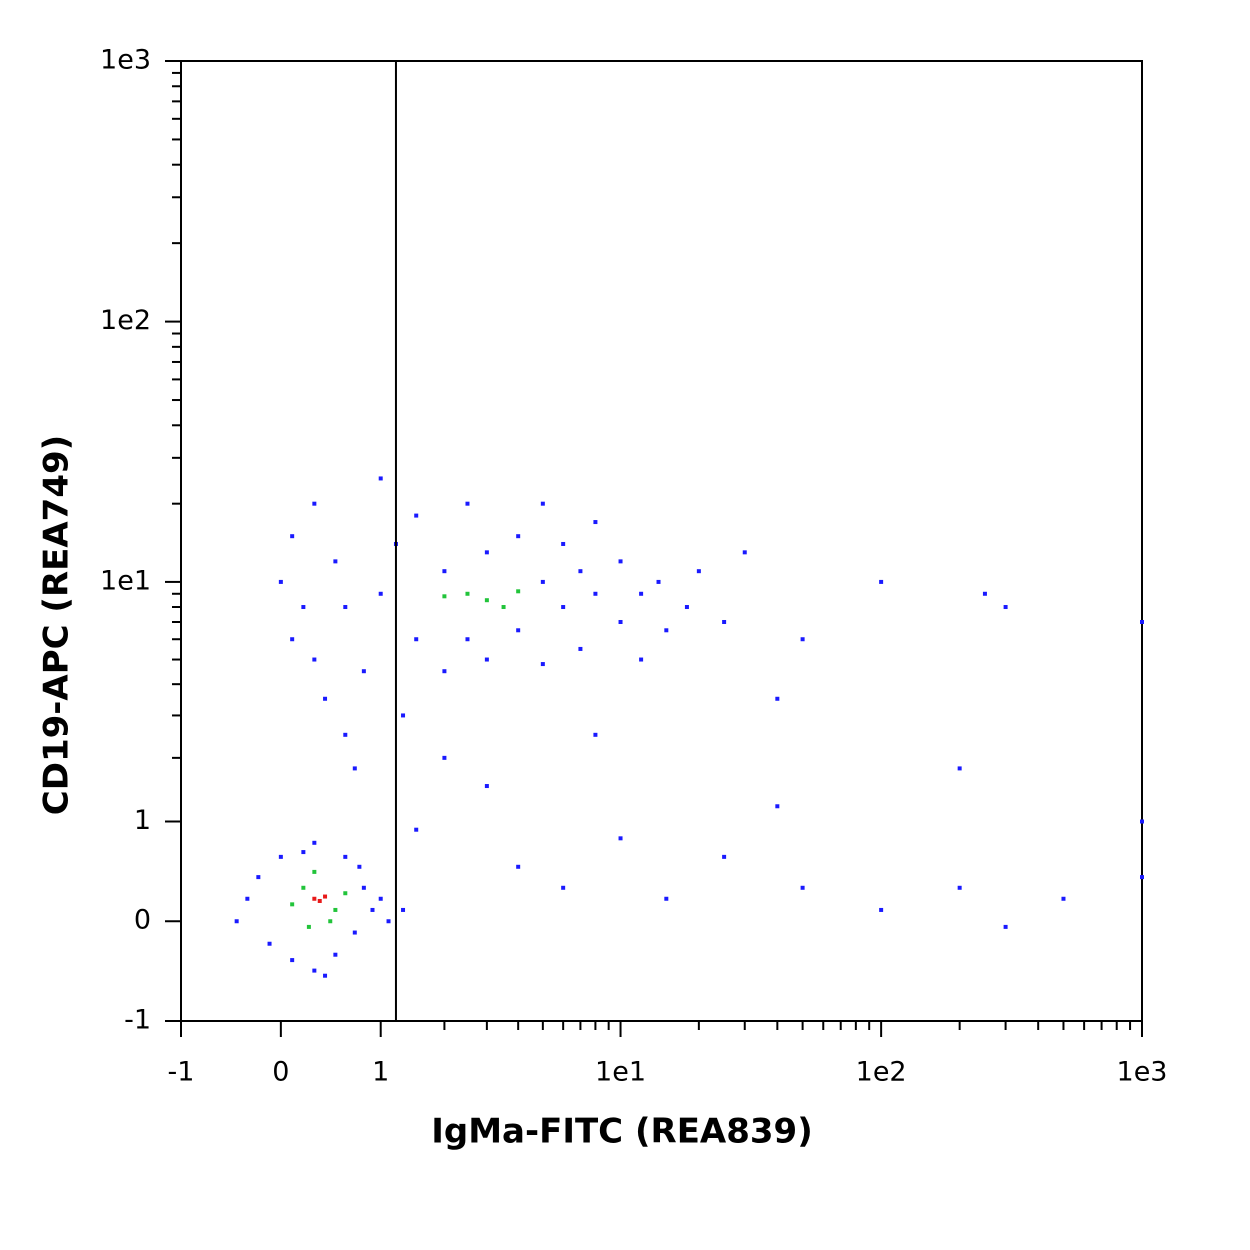 This screenshot has height=1250, width=1250. Describe the element at coordinates (1142, 1072) in the screenshot. I see `x-tick-label: 1e3` at that location.